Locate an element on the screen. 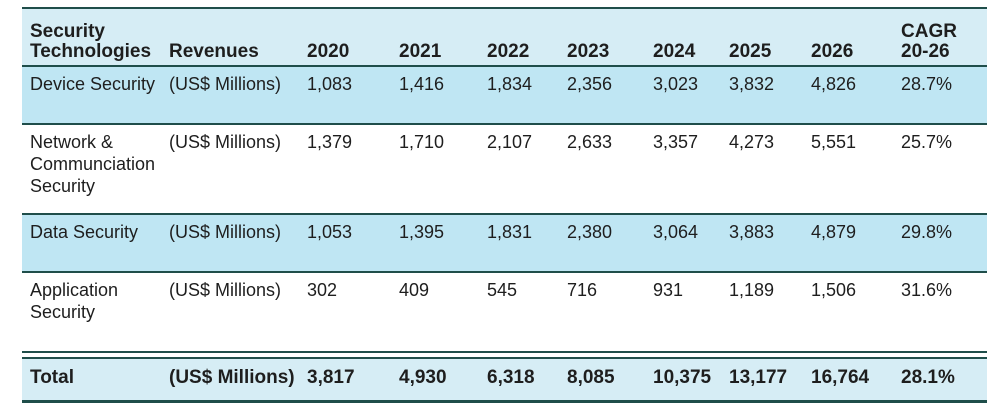  table-cell: 2,380 is located at coordinates (590, 232).